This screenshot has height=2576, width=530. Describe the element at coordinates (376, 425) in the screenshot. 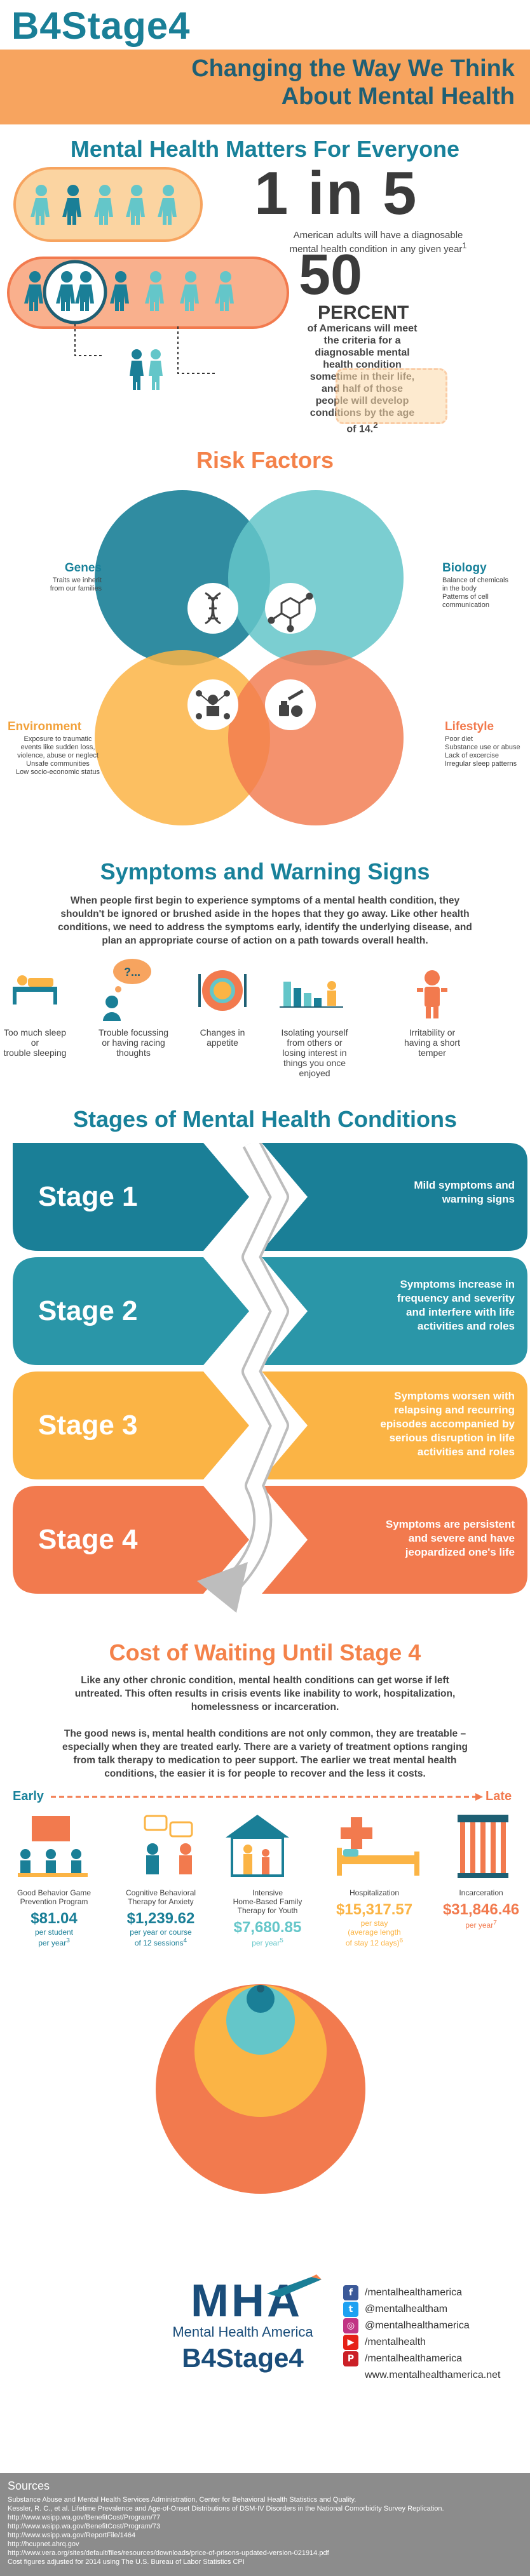

I see `footnote-ref: 2` at that location.